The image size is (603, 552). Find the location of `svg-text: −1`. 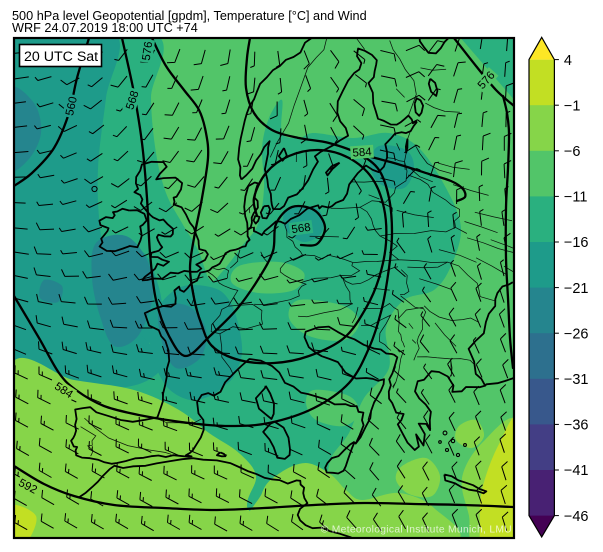

svg-text: −1 is located at coordinates (572, 106).